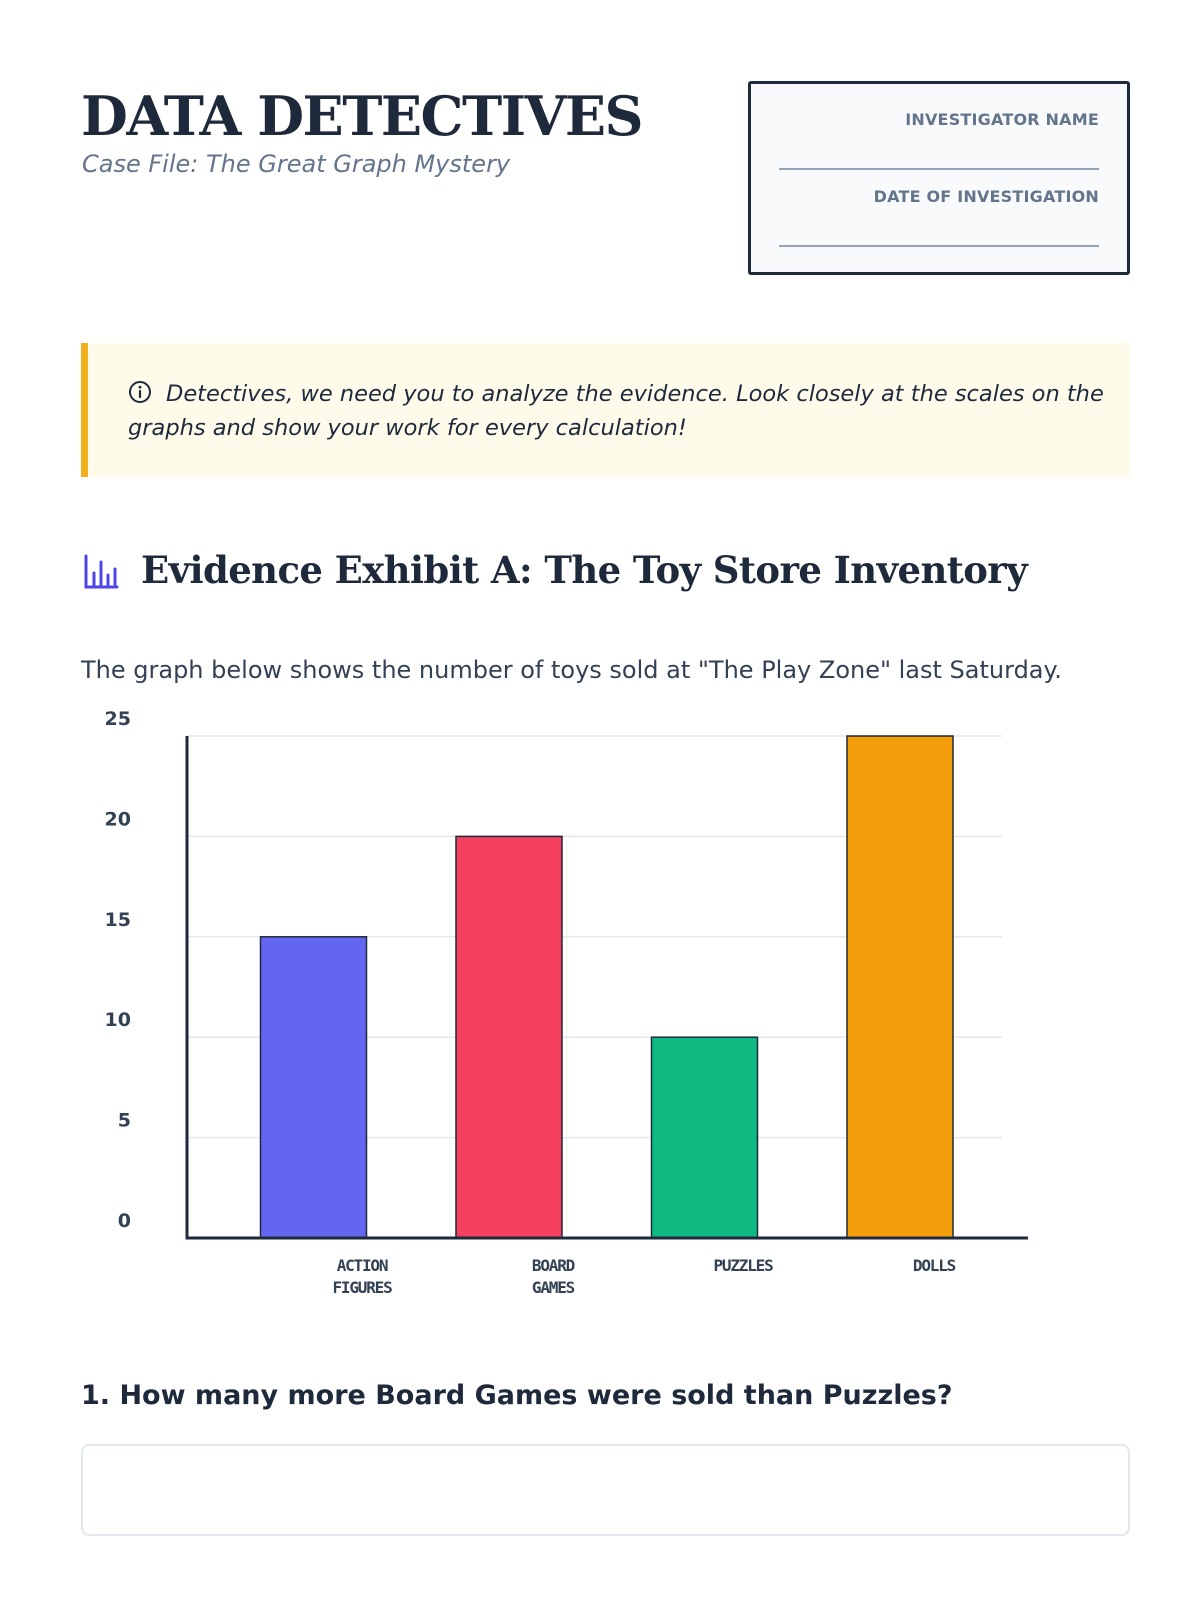 The width and height of the screenshot is (1200, 1600). What do you see at coordinates (743, 1265) in the screenshot?
I see `x-category-label: PUZZLES` at bounding box center [743, 1265].